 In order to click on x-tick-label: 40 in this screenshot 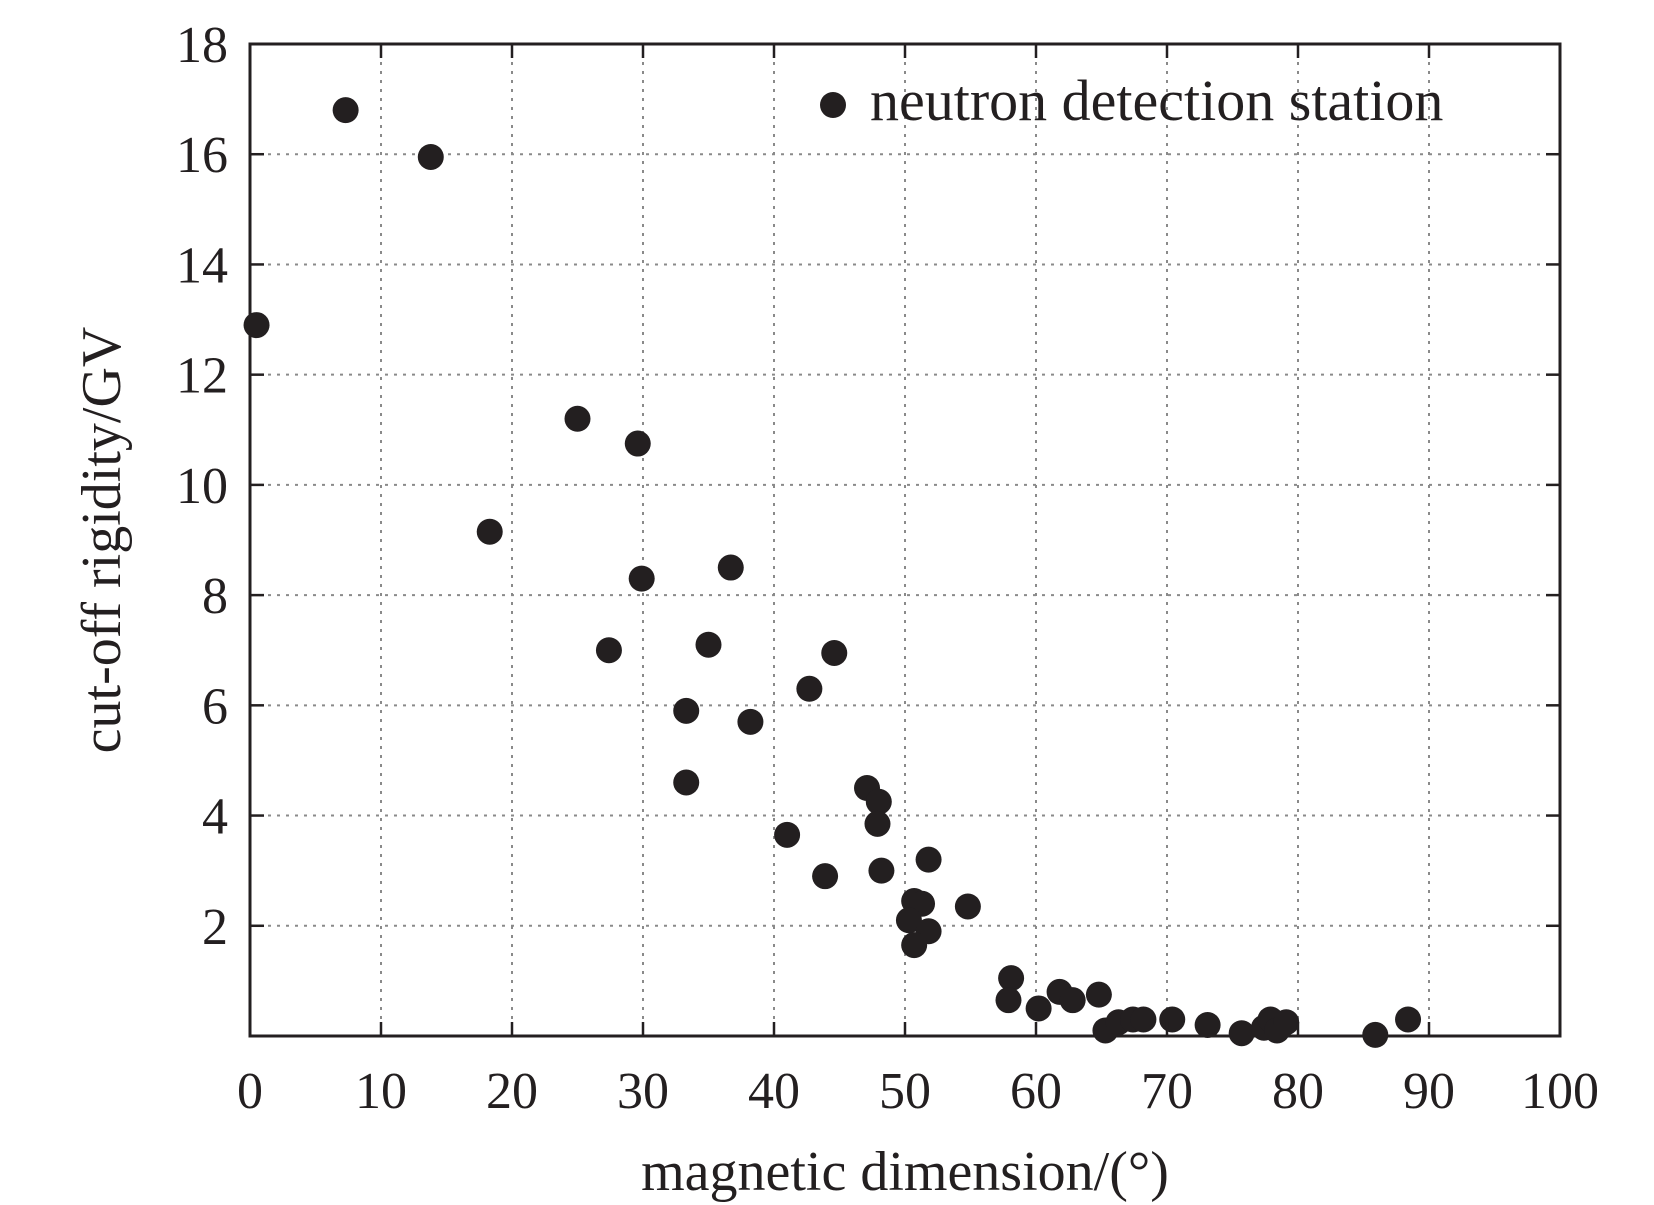, I will do `click(774, 1091)`.